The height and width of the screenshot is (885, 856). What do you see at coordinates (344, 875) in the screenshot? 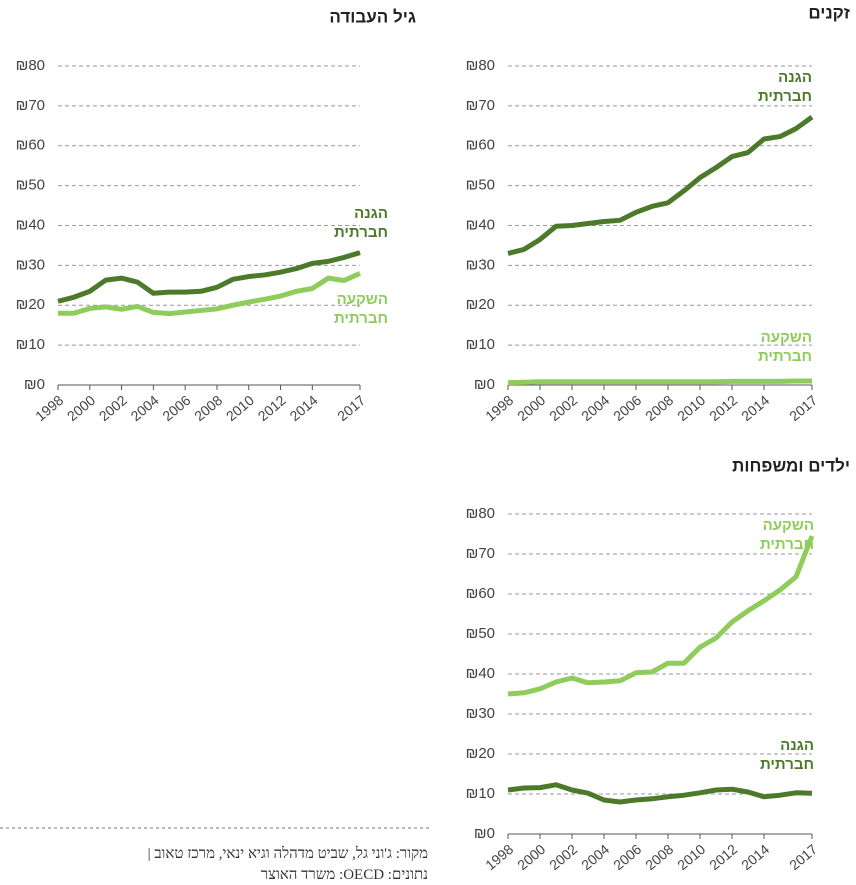
I see `footer-data: נתונים: OECD: משרד האוצר` at bounding box center [344, 875].